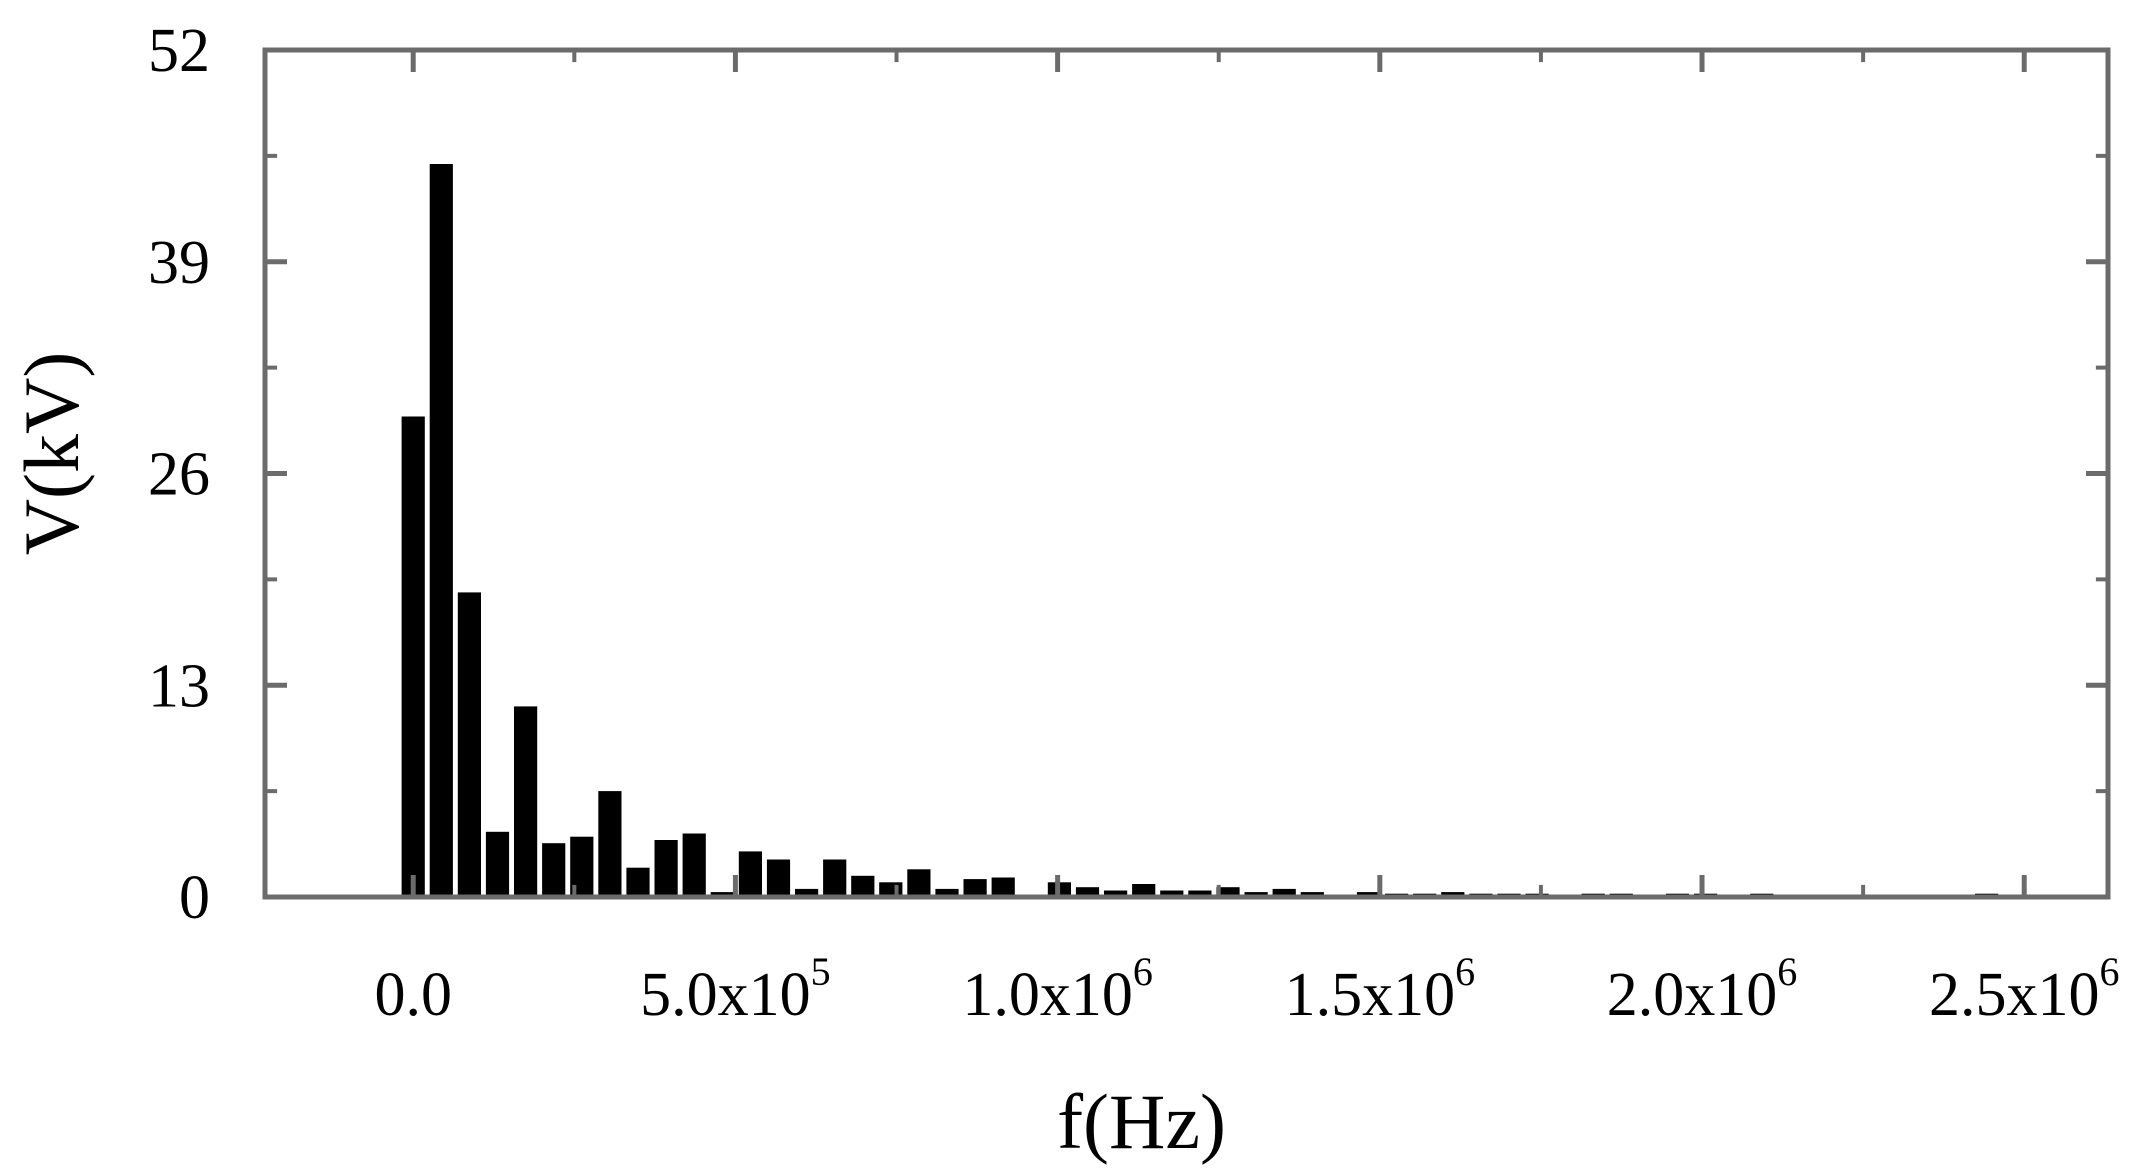  What do you see at coordinates (1702, 989) in the screenshot?
I see `x-tick-label: 2.0x10⁶` at bounding box center [1702, 989].